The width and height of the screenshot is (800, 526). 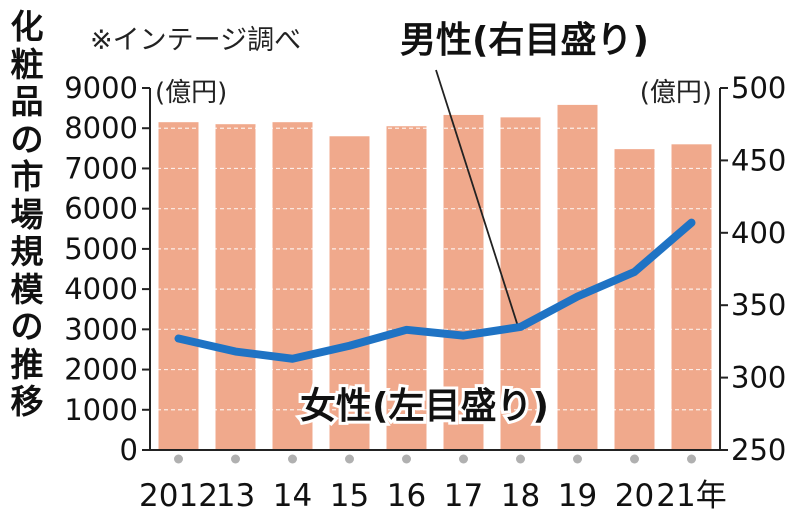 I want to click on category-label: 14, so click(x=292, y=496).